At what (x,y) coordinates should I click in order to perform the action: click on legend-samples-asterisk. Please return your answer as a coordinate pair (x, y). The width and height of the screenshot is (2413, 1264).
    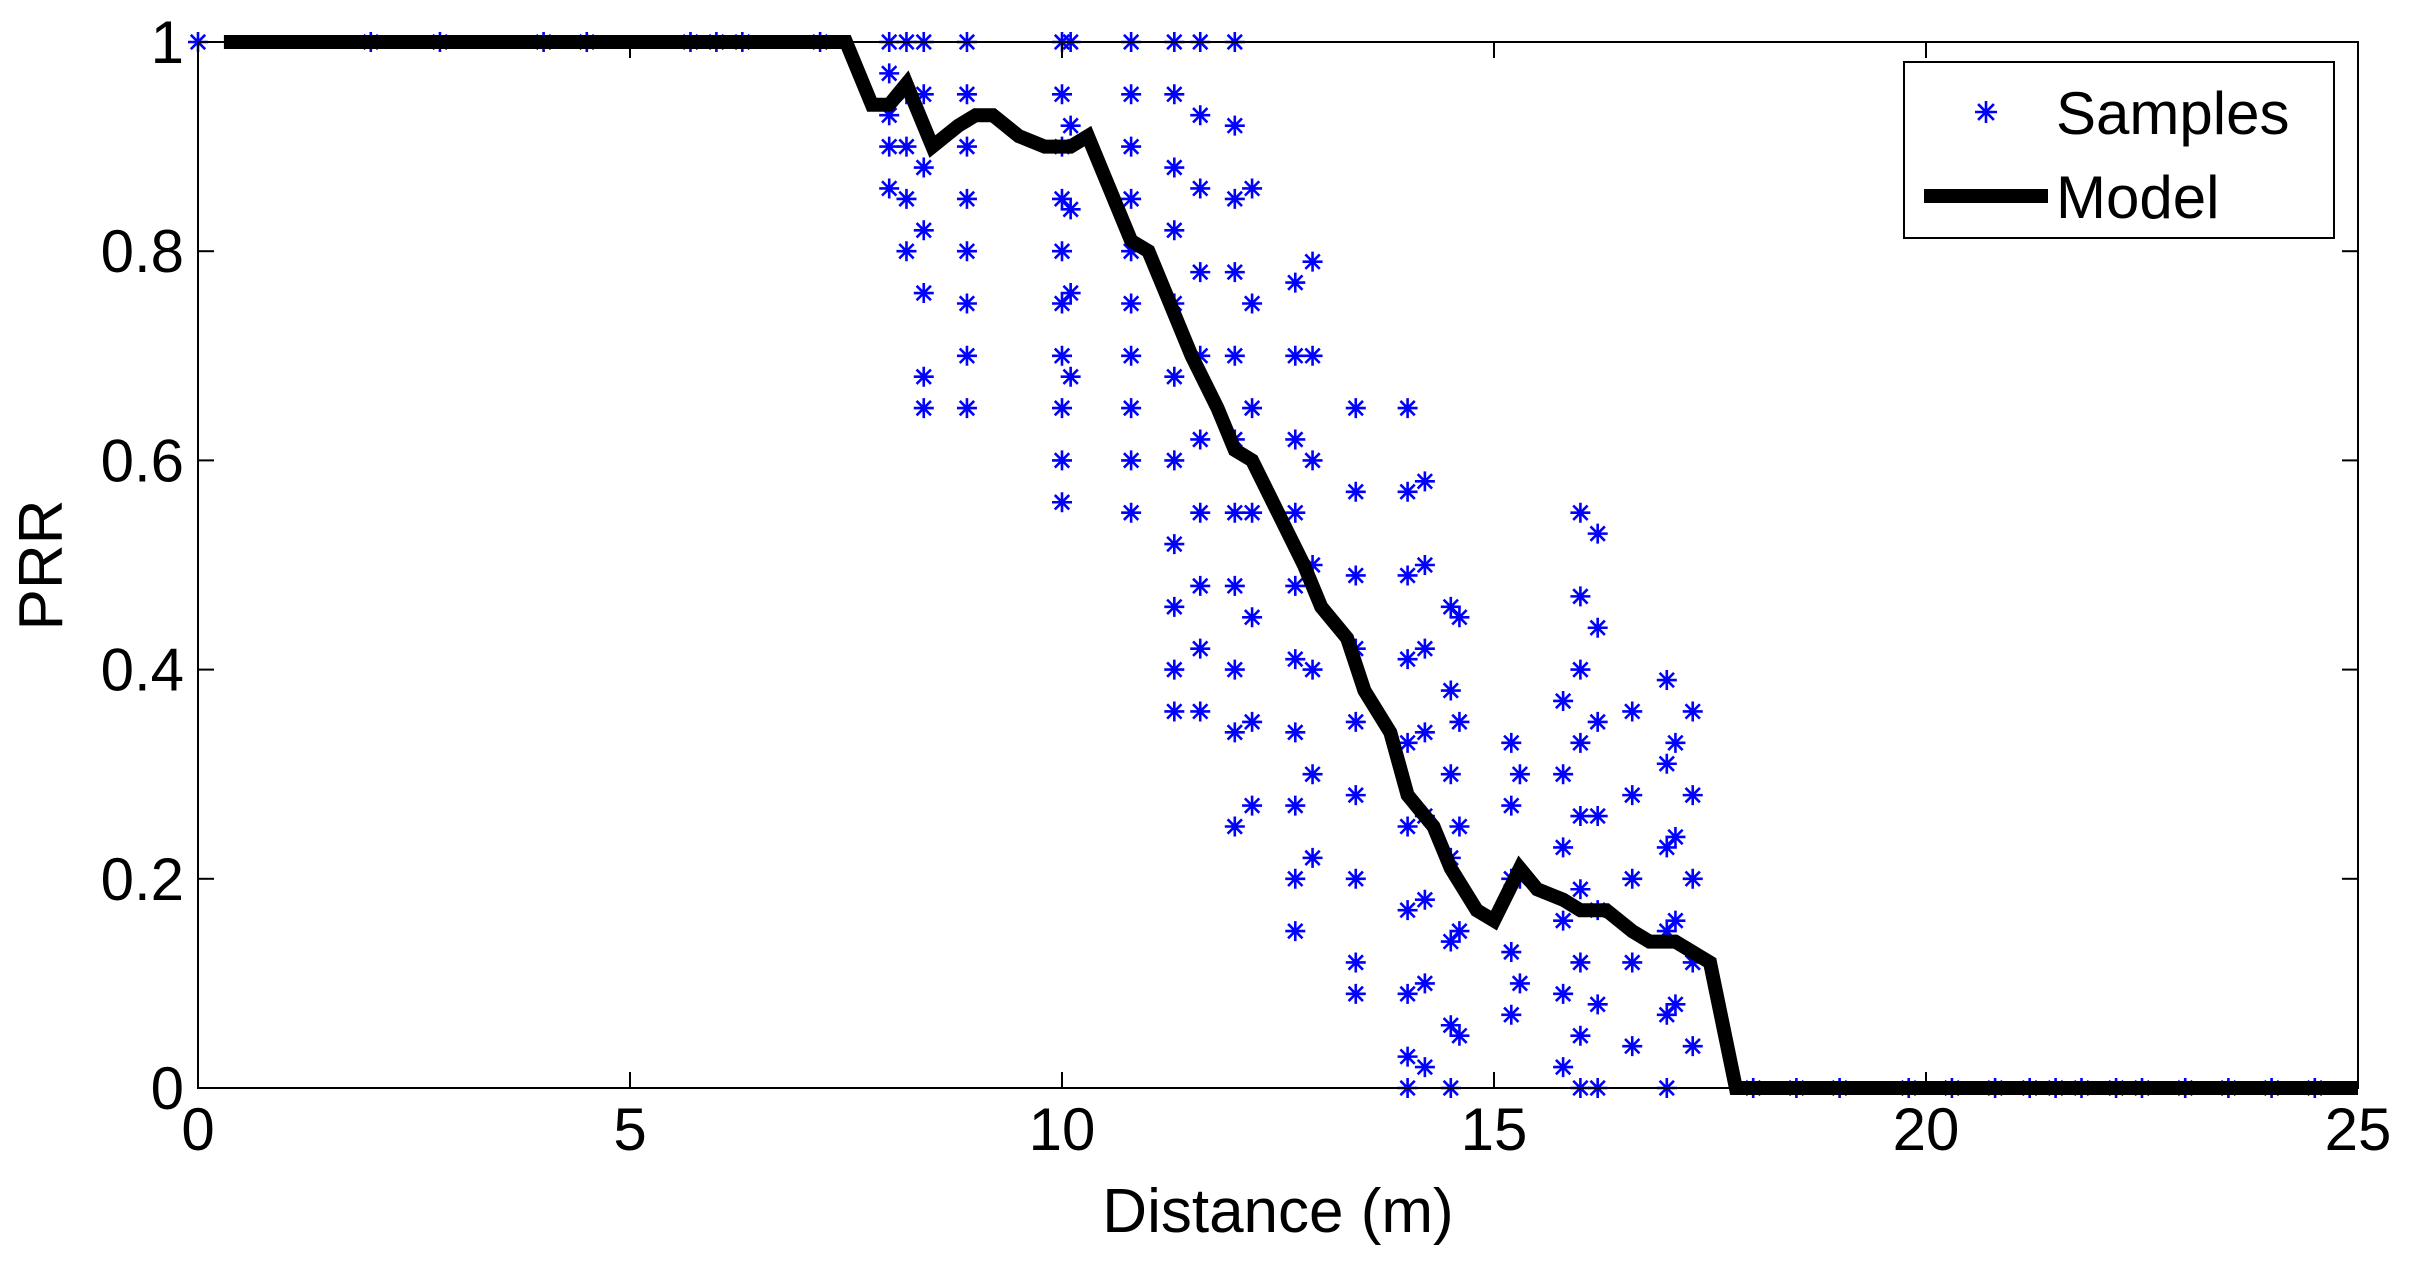
    Looking at the image, I should click on (1986, 112).